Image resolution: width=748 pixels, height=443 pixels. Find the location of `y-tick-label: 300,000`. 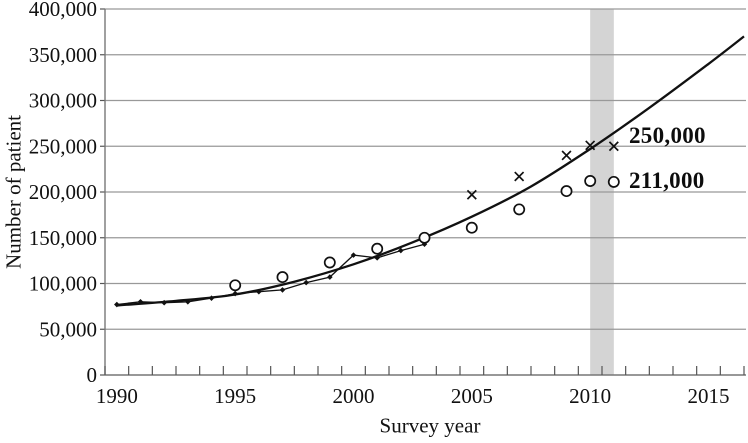

y-tick-label: 300,000 is located at coordinates (63, 101).